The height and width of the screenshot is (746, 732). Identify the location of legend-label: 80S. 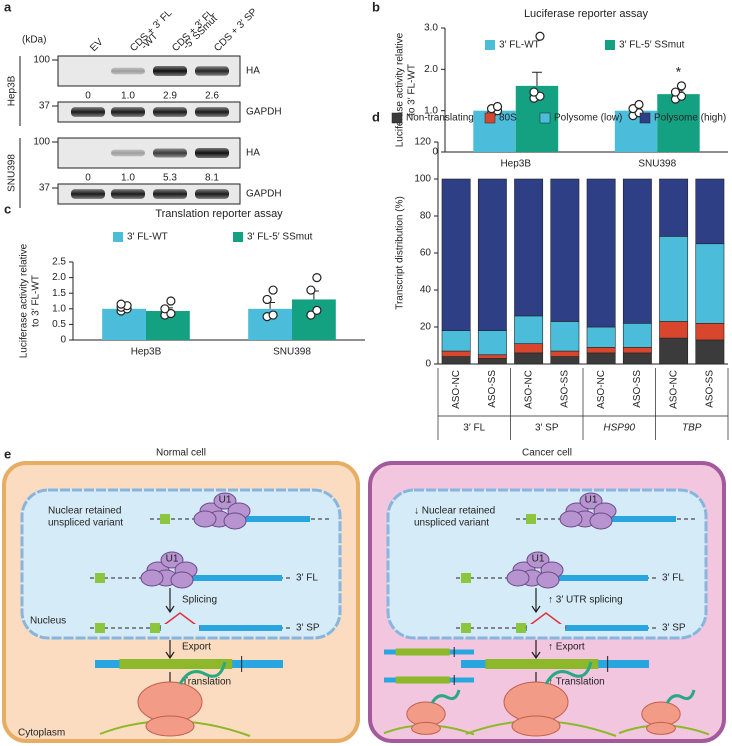
(508, 118).